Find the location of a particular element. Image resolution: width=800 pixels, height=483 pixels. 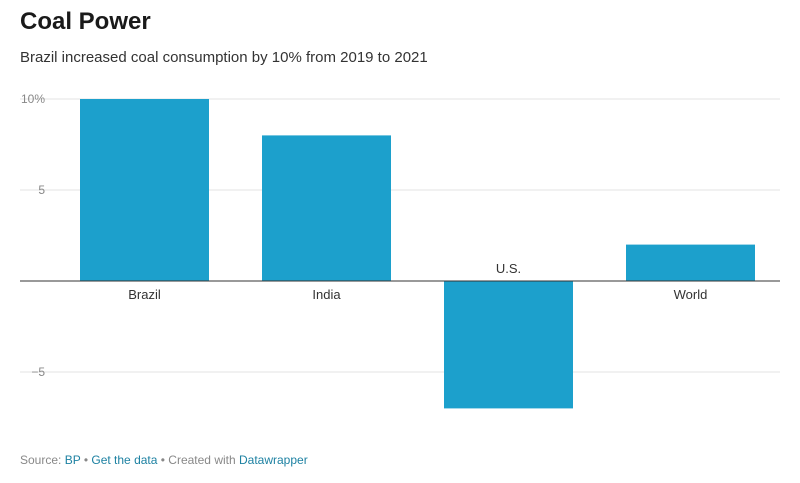

y-tick-label-0: 10% is located at coordinates (33, 99).